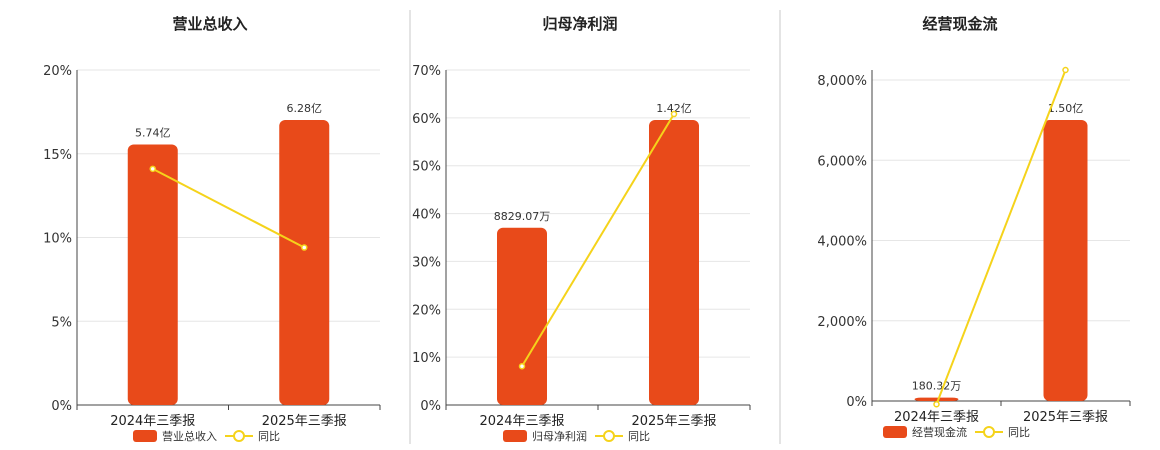  What do you see at coordinates (559, 436) in the screenshot?
I see `legend-label: 归母净利润` at bounding box center [559, 436].